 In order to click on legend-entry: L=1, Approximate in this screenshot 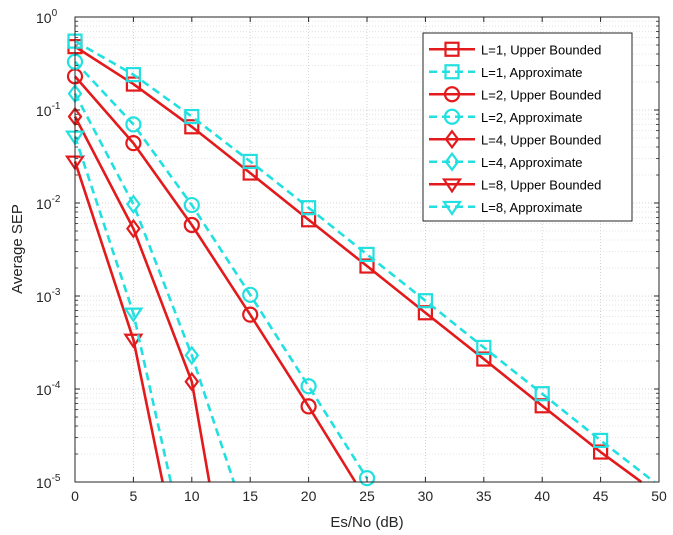, I will do `click(506, 72)`.